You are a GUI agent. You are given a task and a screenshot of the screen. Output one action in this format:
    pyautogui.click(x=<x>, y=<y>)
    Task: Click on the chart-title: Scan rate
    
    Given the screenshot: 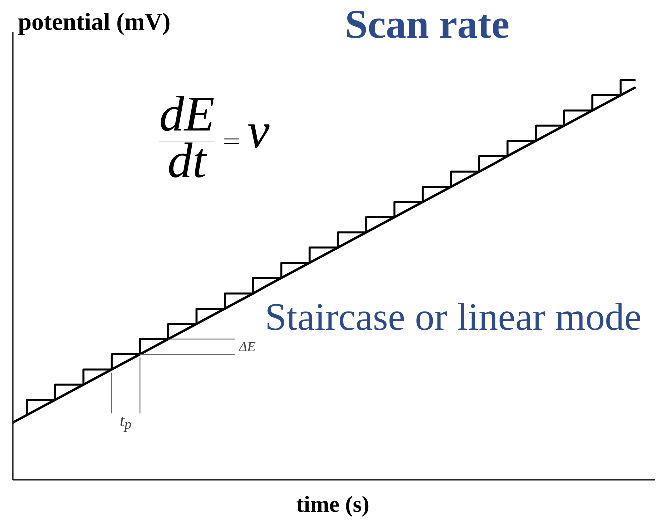 What is the action you would take?
    pyautogui.click(x=428, y=24)
    